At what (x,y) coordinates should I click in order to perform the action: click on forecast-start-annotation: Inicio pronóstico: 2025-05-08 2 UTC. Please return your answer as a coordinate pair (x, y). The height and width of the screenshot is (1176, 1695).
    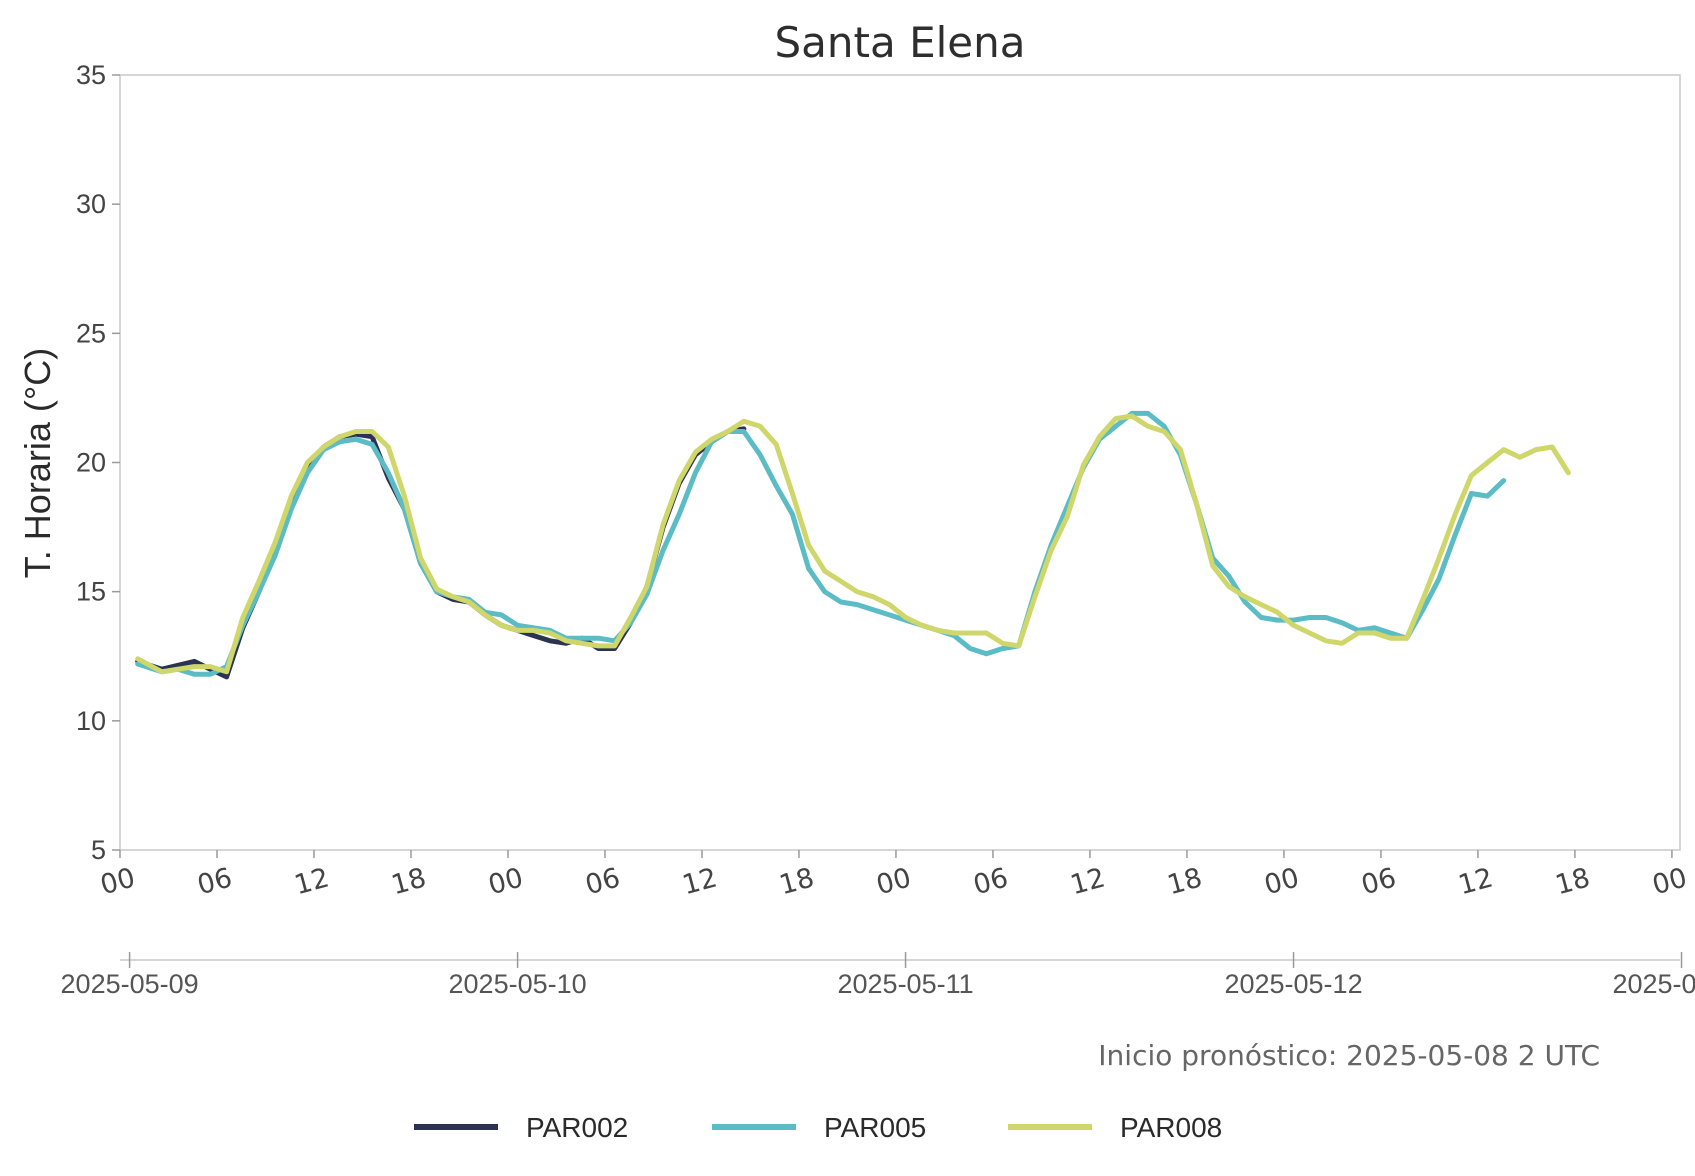
    Looking at the image, I should click on (1349, 1055).